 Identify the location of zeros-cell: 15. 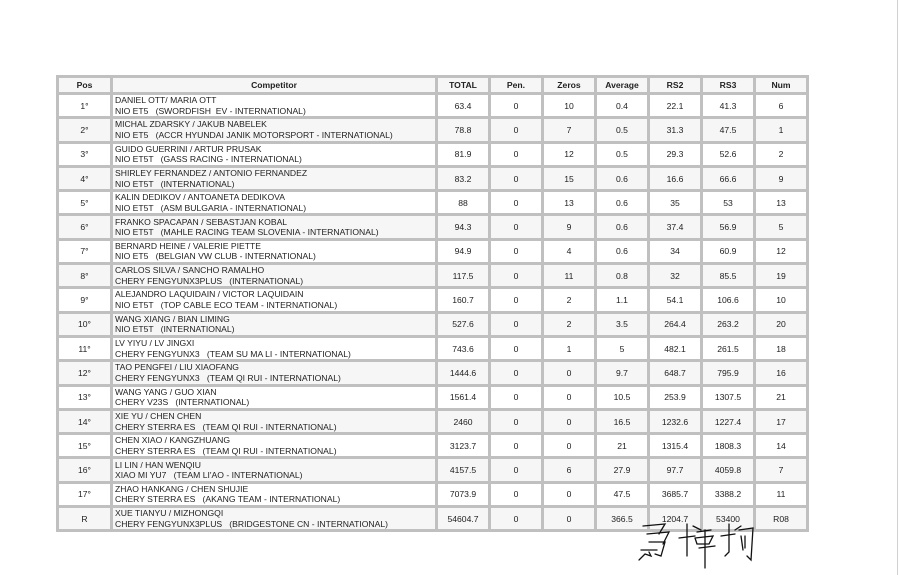
(569, 178).